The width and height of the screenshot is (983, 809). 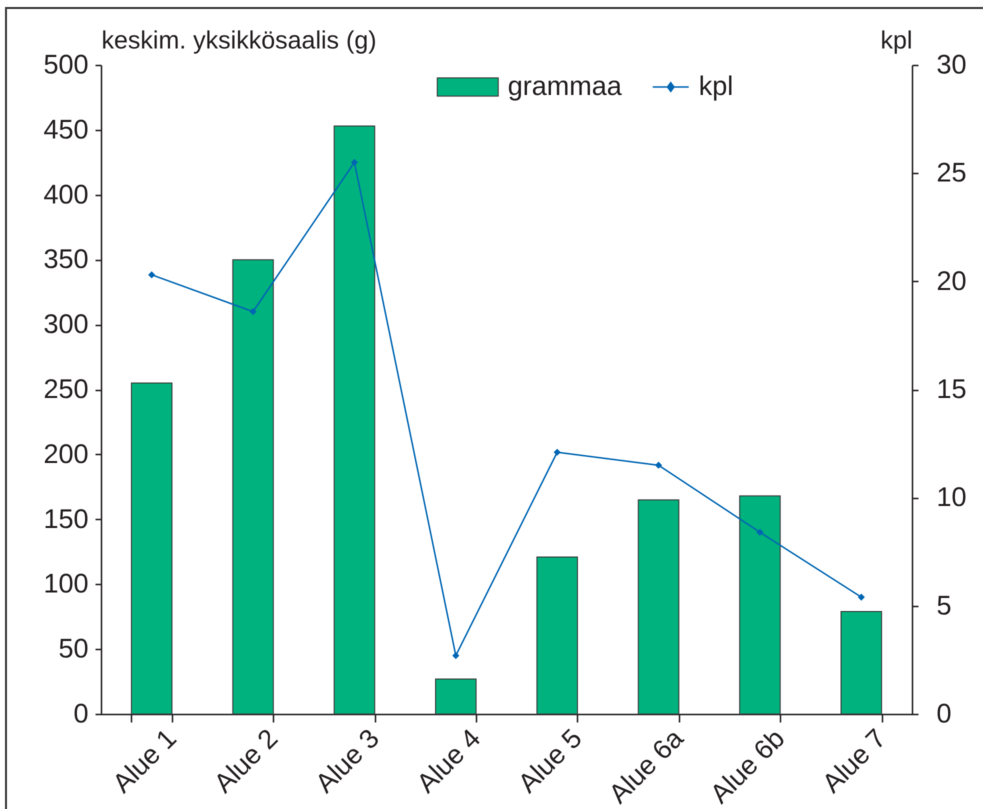 What do you see at coordinates (80, 713) in the screenshot?
I see `y-tick-label: 0` at bounding box center [80, 713].